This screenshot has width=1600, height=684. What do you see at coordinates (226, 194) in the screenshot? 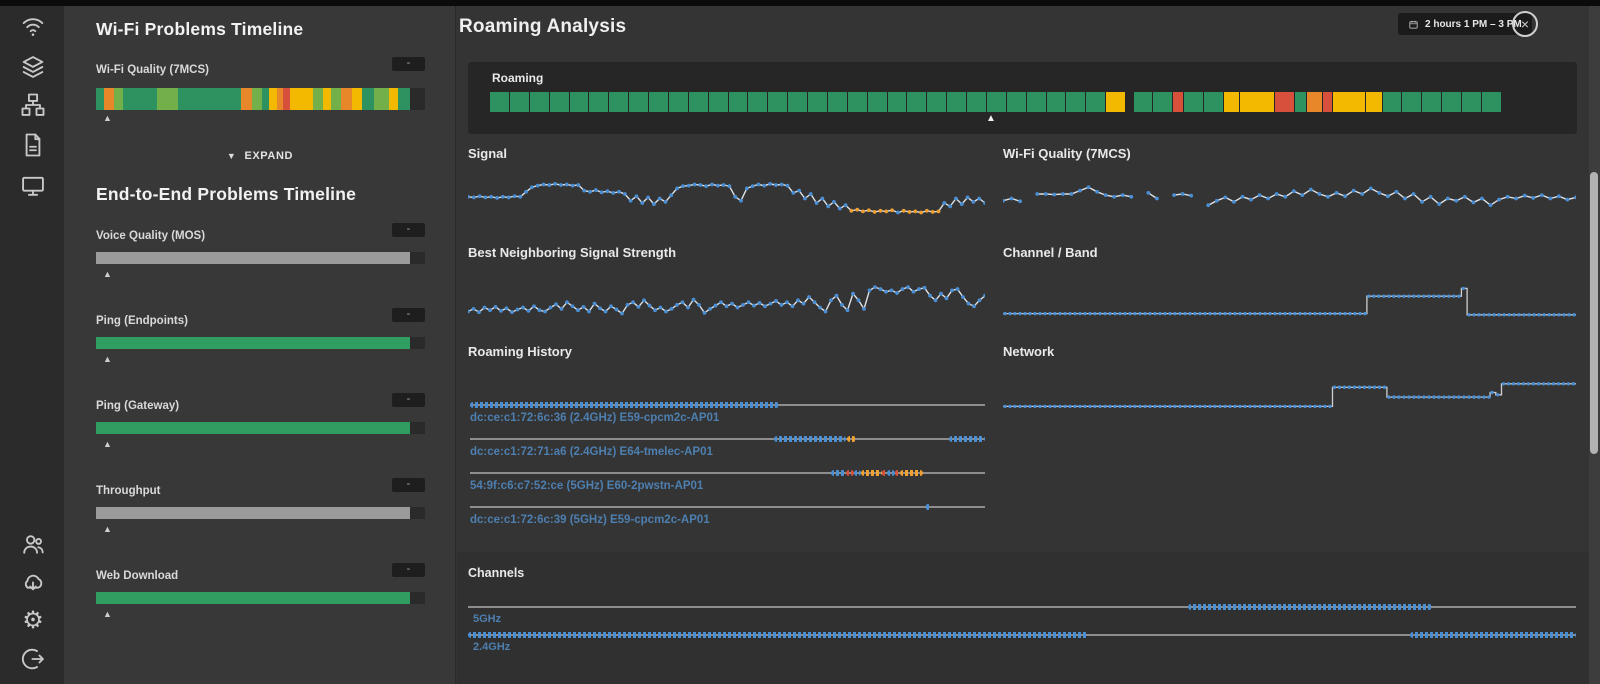
I see `e2e-problems-title: End-to-End Problems Timeline` at bounding box center [226, 194].